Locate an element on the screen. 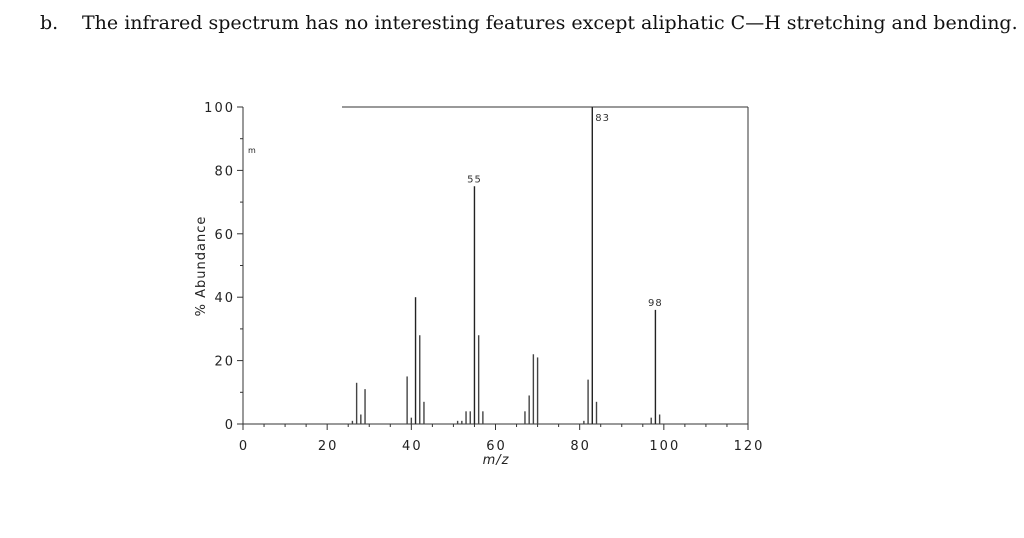 The height and width of the screenshot is (538, 1024). peak-label-55: 55 is located at coordinates (474, 179).